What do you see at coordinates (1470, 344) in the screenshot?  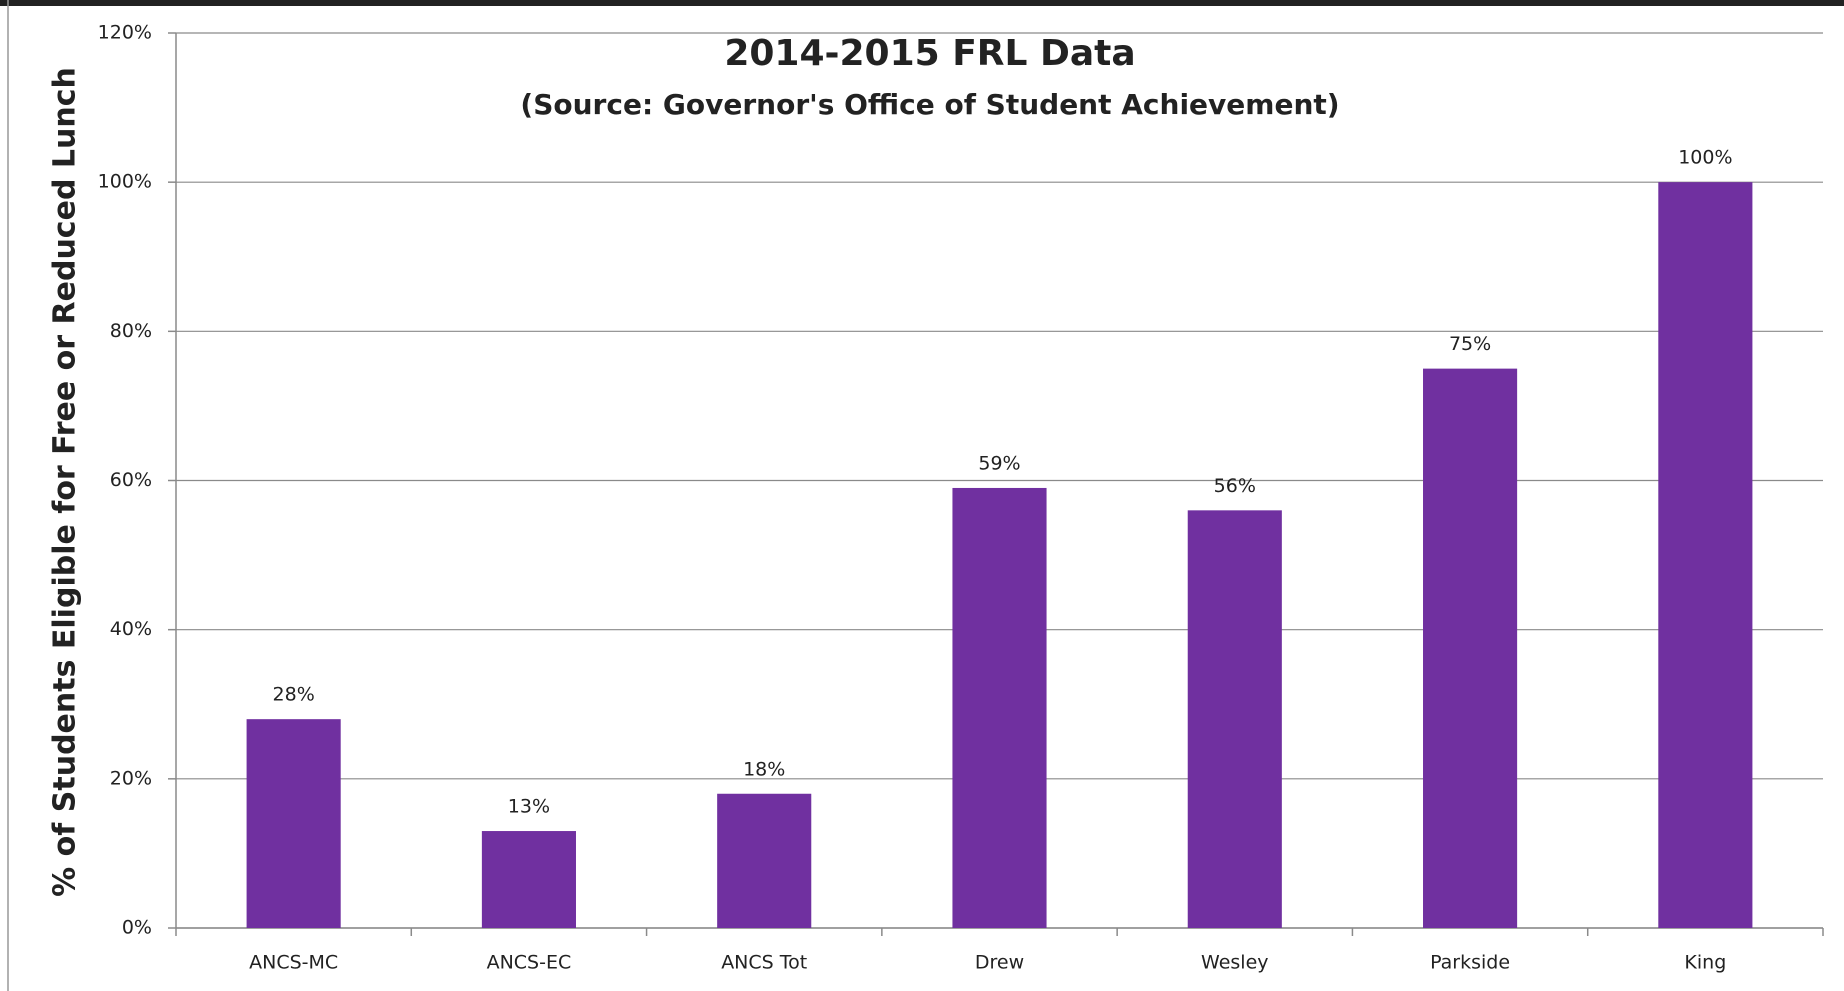 I see `data-label: 75%` at bounding box center [1470, 344].